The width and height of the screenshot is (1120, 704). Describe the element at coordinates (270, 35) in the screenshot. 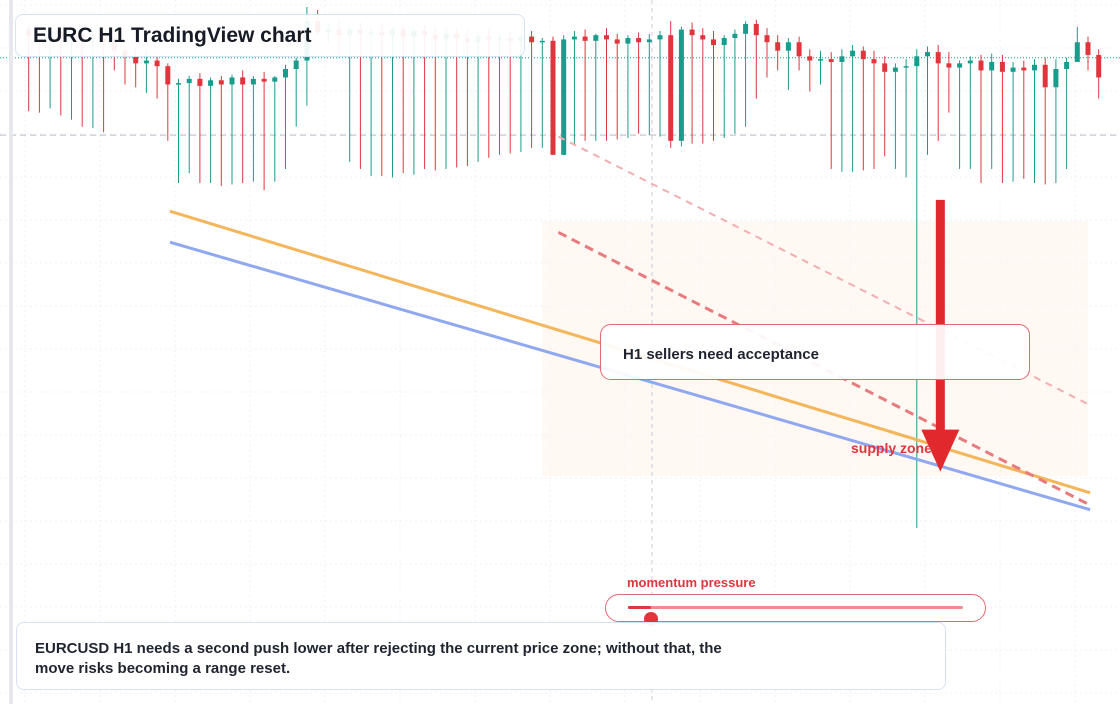

I see `title-card: EURC H1 TradingView chart` at that location.